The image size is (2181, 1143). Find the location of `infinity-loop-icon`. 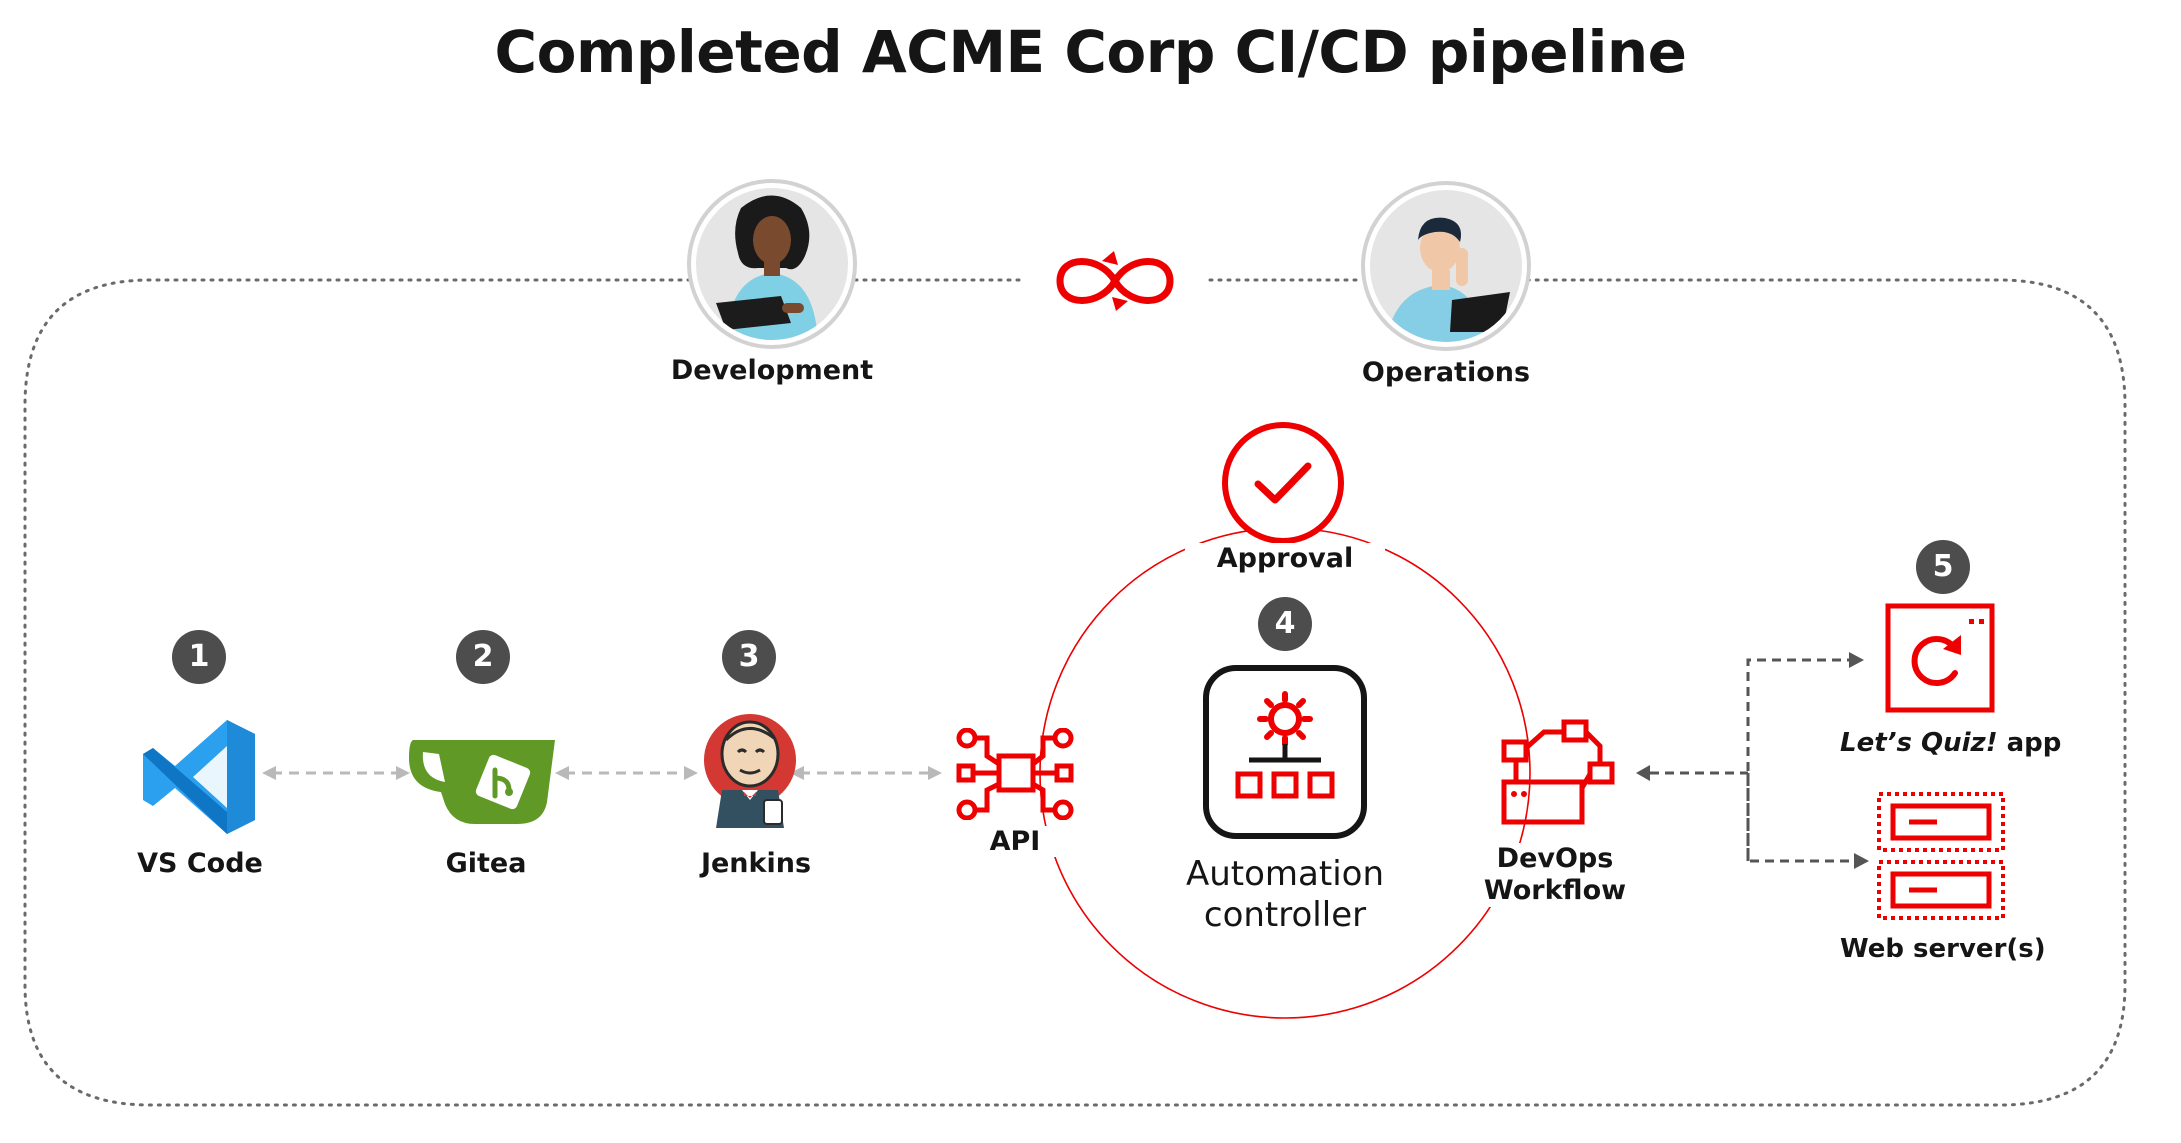

infinity-loop-icon is located at coordinates (1115, 281).